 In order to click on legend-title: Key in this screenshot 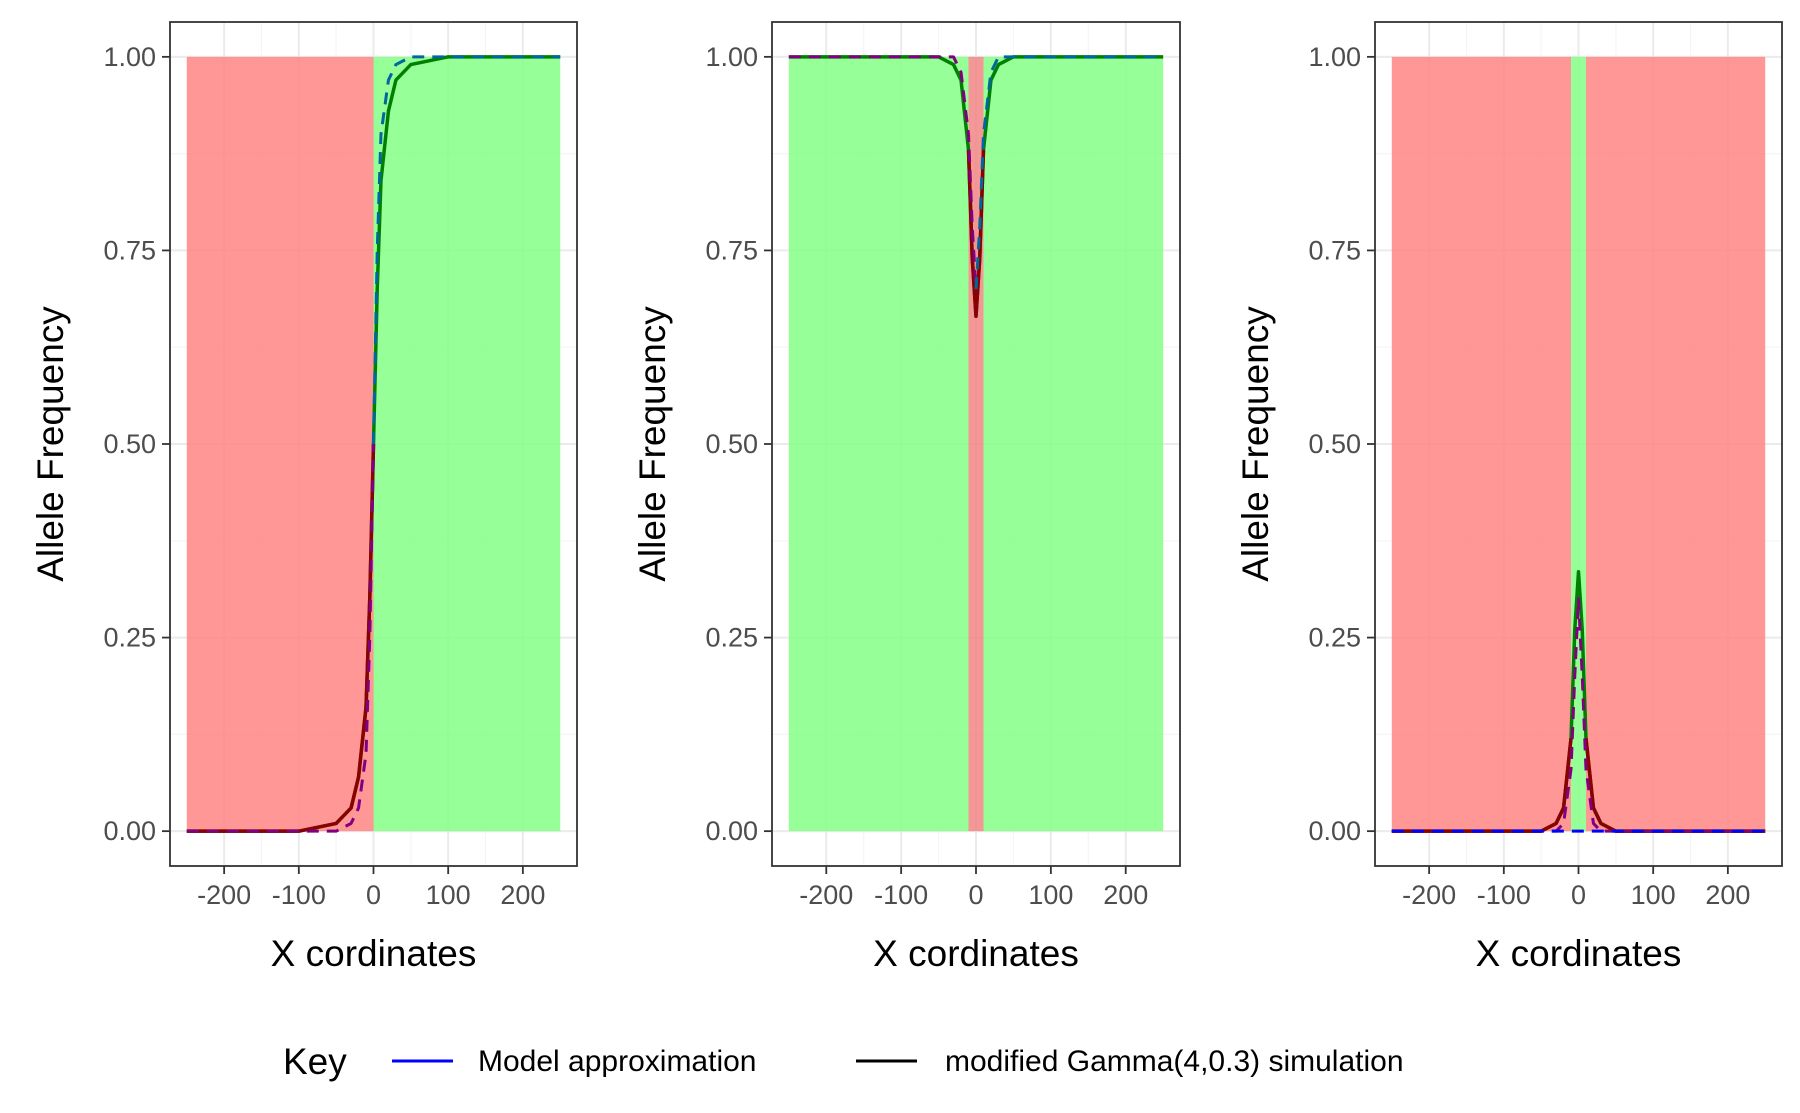, I will do `click(315, 1061)`.